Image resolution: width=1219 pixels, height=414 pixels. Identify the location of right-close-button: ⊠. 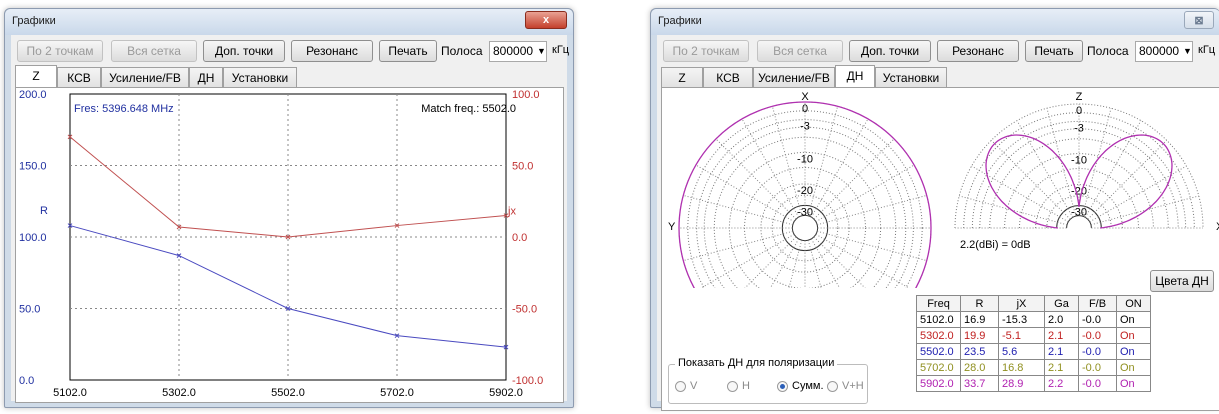
(1199, 20).